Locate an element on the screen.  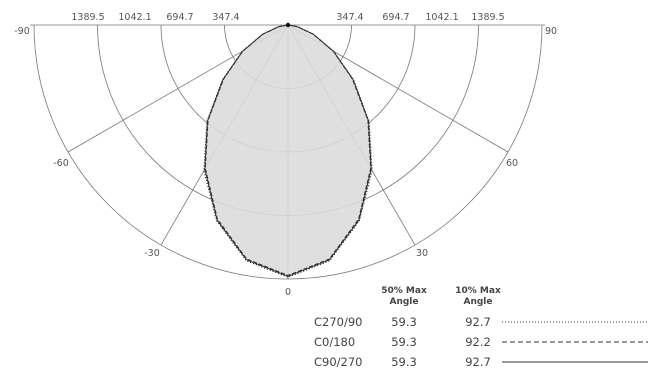
angle-tick-label: 60 is located at coordinates (512, 163).